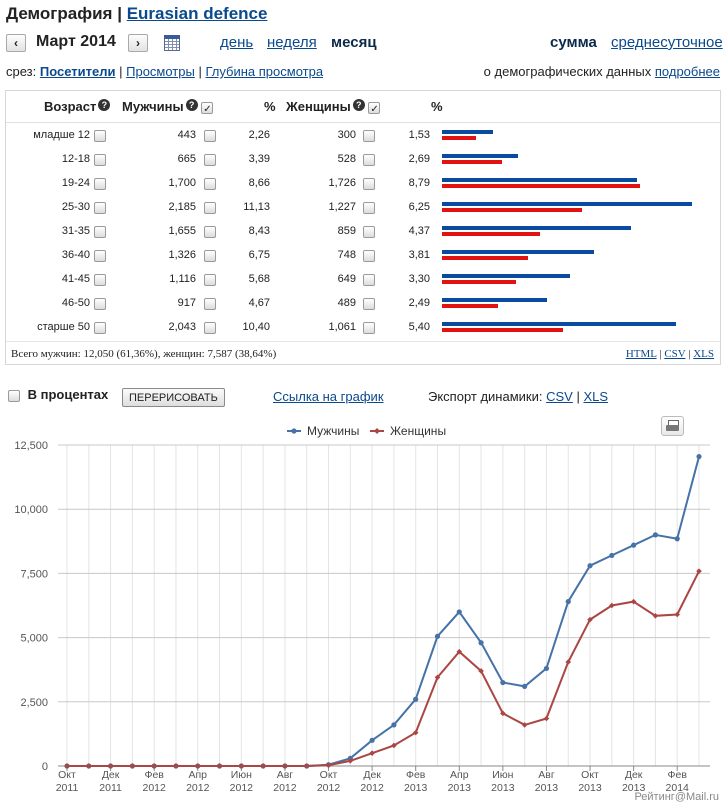 The image size is (727, 804). What do you see at coordinates (672, 426) in the screenshot?
I see `print-icon` at bounding box center [672, 426].